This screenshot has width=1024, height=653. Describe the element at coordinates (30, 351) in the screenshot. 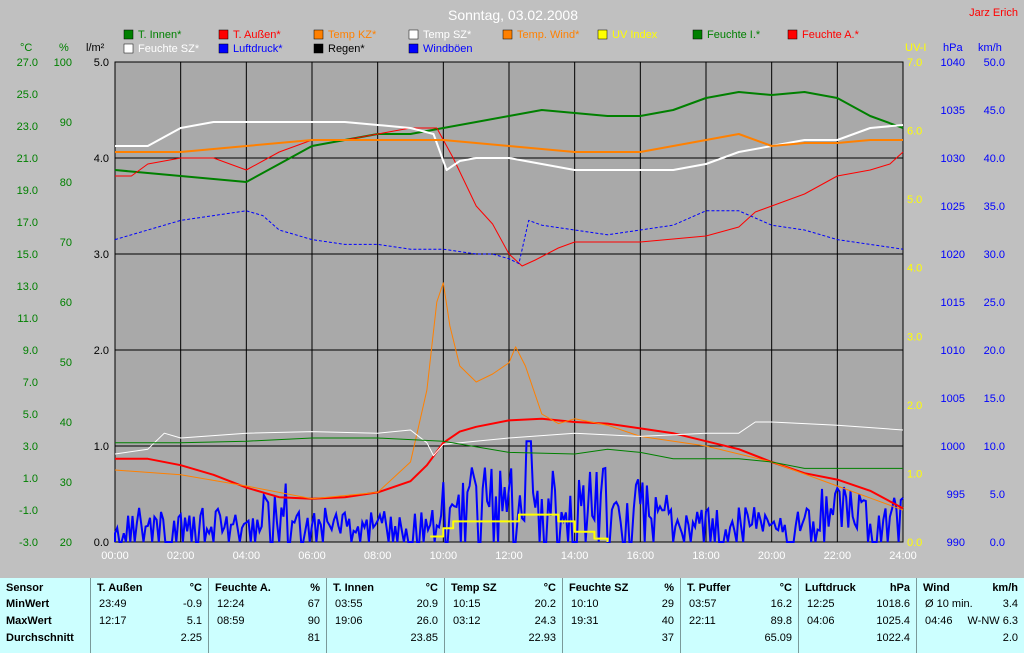

I see `temp-tick-label: 9.0` at that location.